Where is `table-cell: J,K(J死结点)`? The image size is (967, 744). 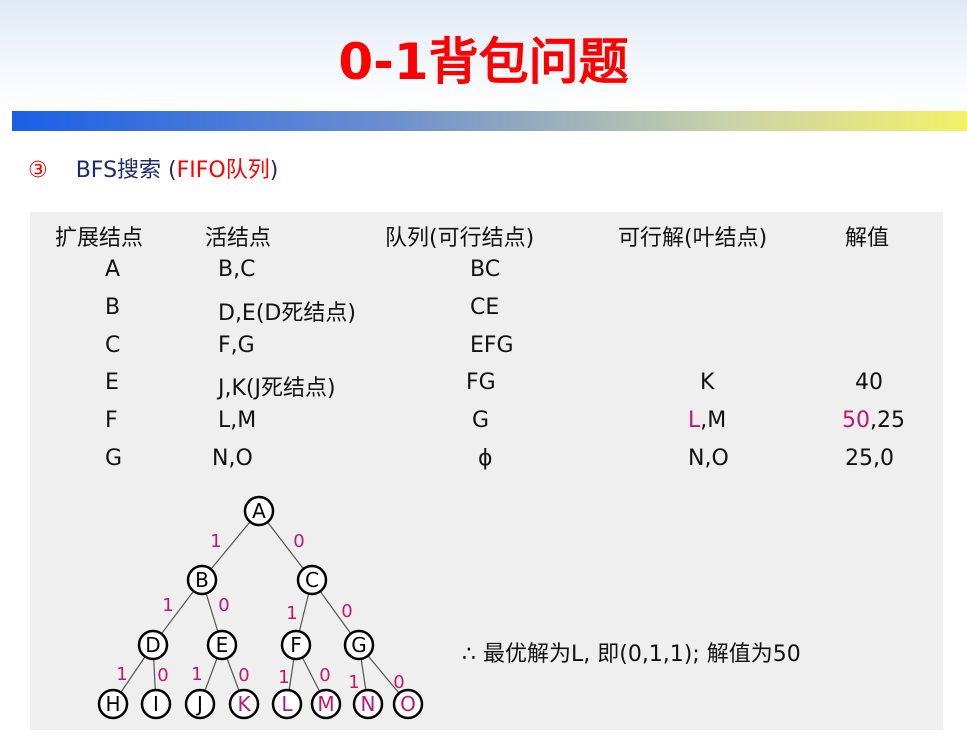
table-cell: J,K(J死结点) is located at coordinates (277, 388).